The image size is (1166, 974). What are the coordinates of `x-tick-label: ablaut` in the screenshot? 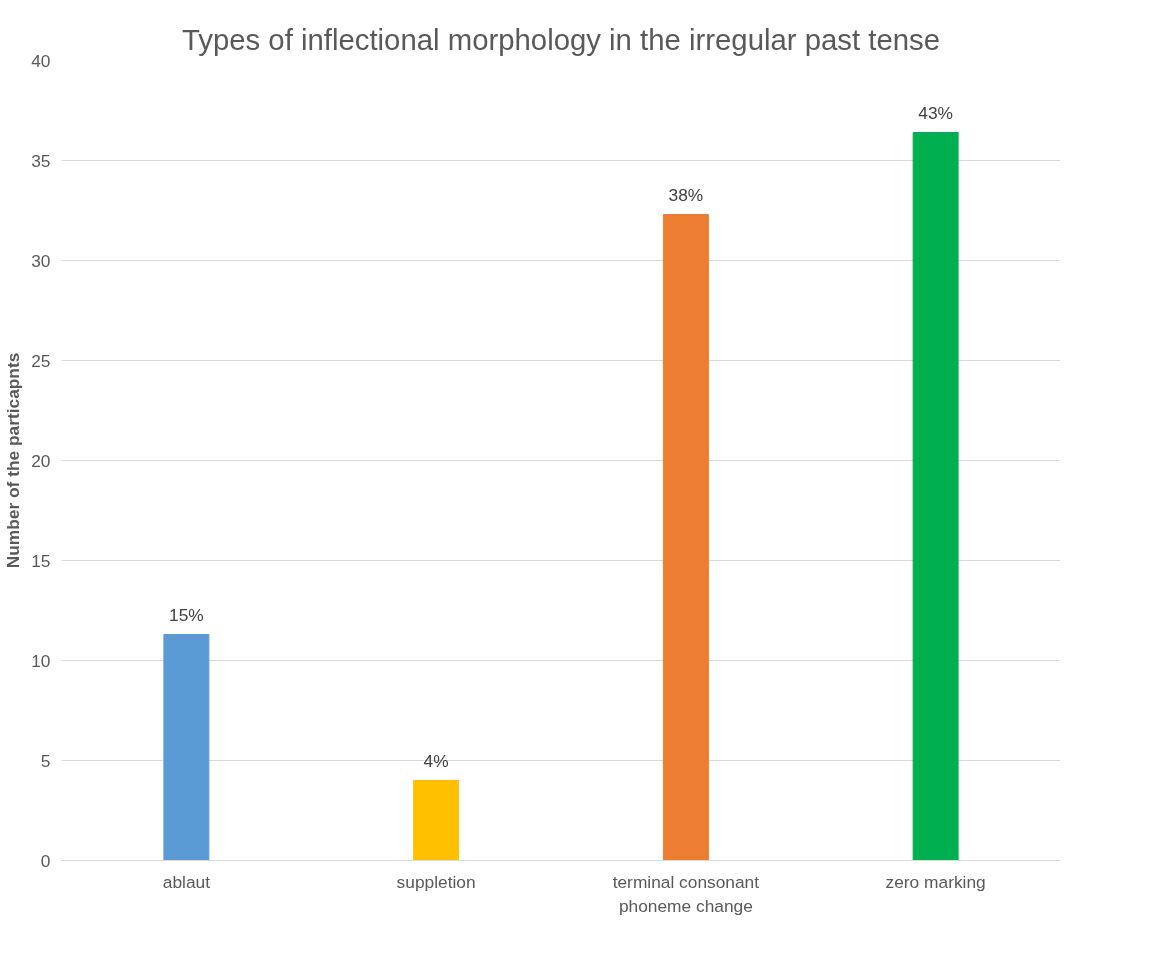 It's located at (186, 881).